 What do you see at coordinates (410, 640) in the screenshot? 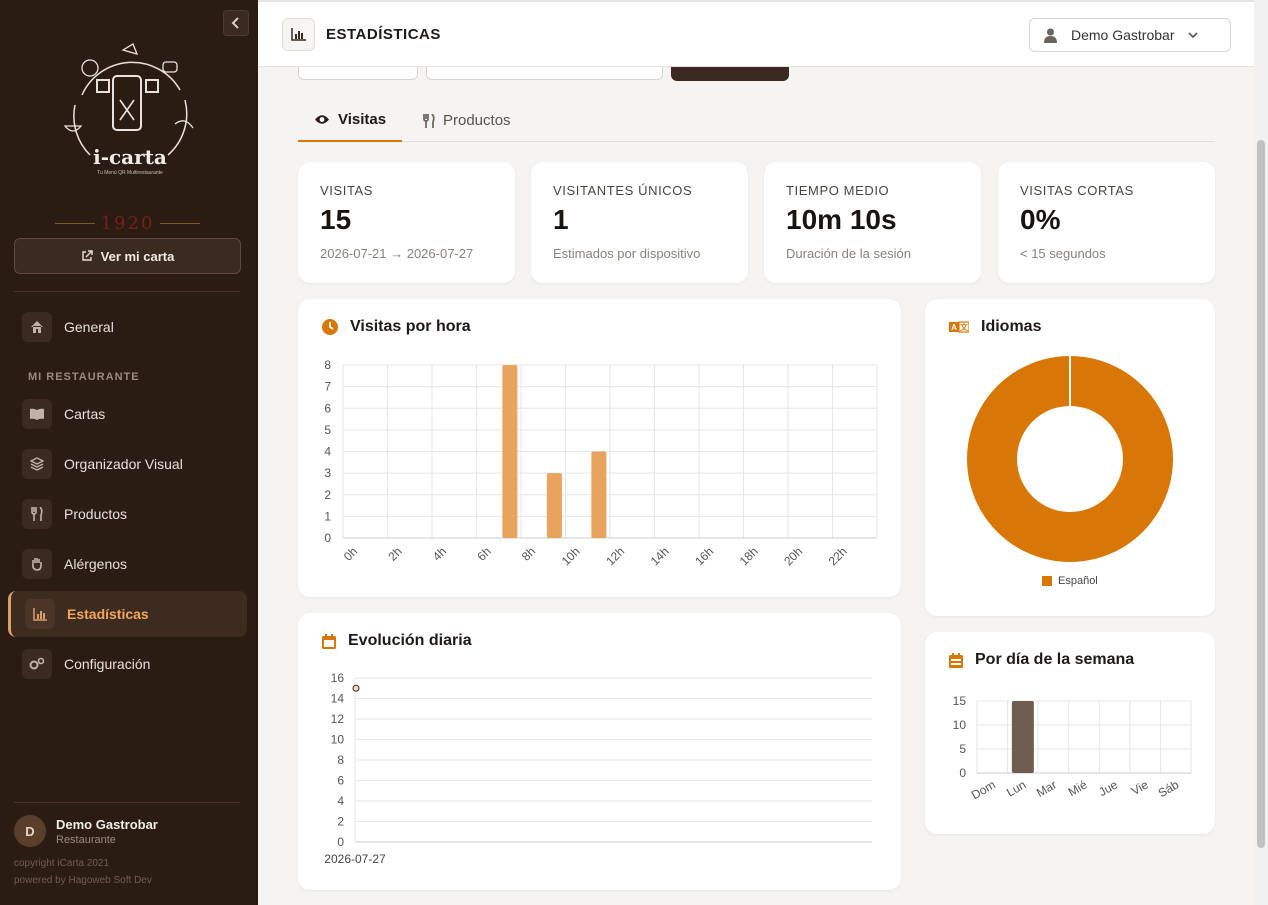
I see `card-title-label: Evolución diaria` at bounding box center [410, 640].